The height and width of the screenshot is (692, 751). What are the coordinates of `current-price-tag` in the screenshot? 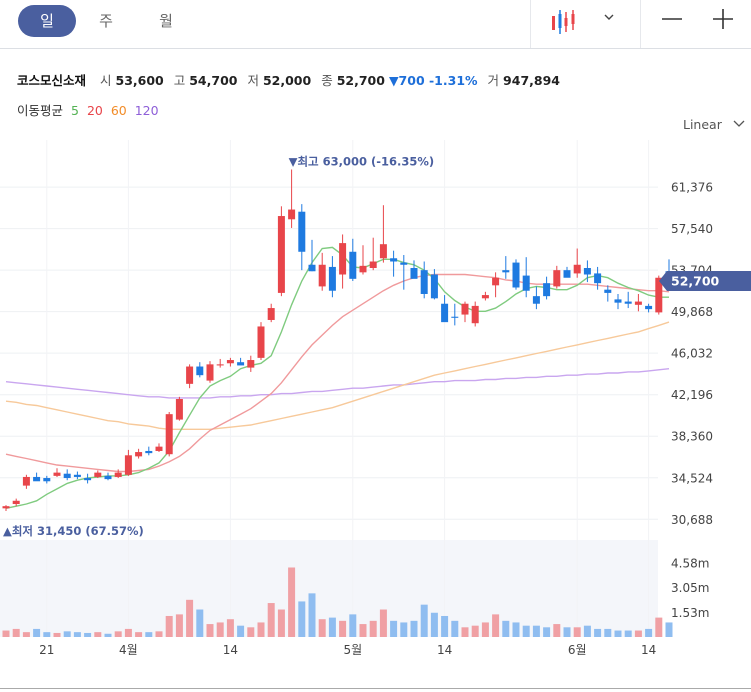 It's located at (705, 280).